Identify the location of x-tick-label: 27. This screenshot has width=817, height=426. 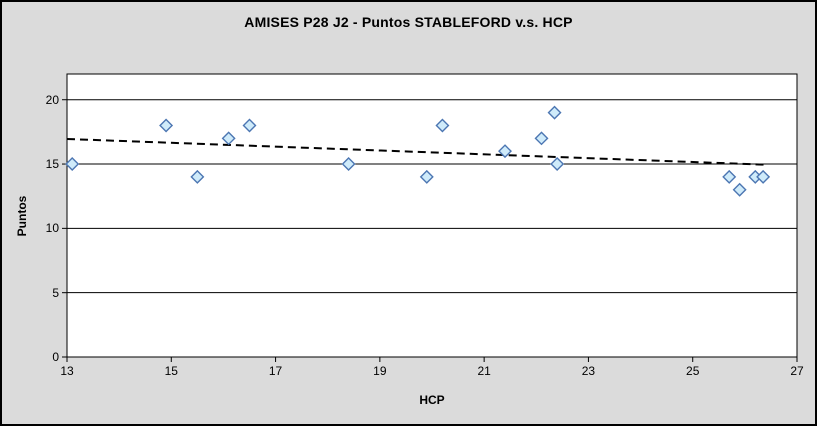
(797, 371).